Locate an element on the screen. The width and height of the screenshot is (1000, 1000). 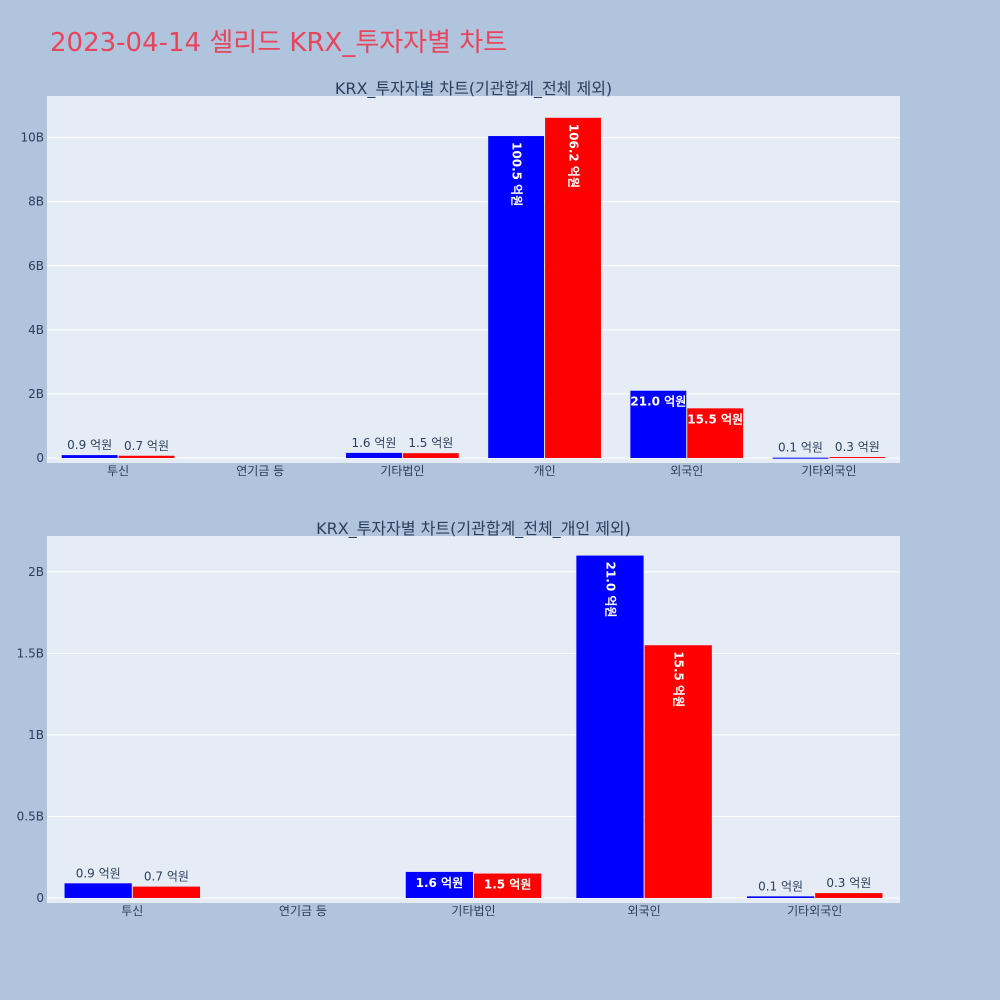
y-tick-label: 1B is located at coordinates (36, 735).